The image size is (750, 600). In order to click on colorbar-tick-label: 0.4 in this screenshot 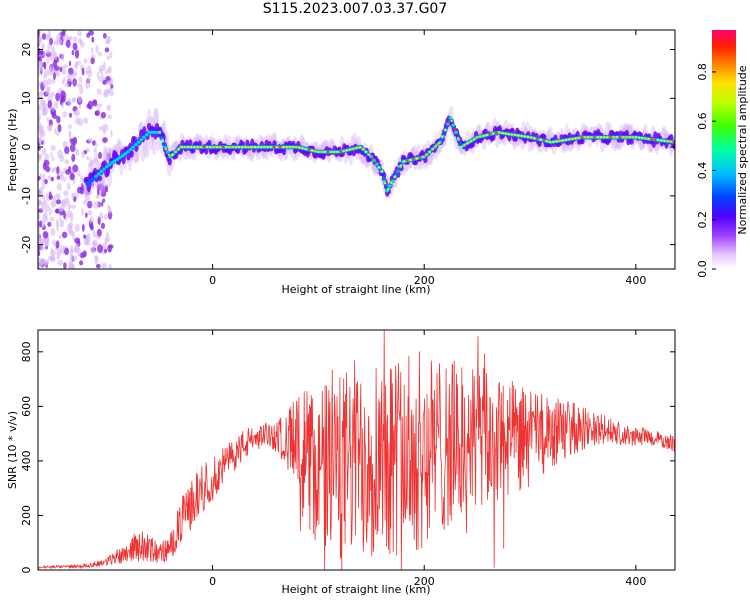, I will do `click(702, 171)`.